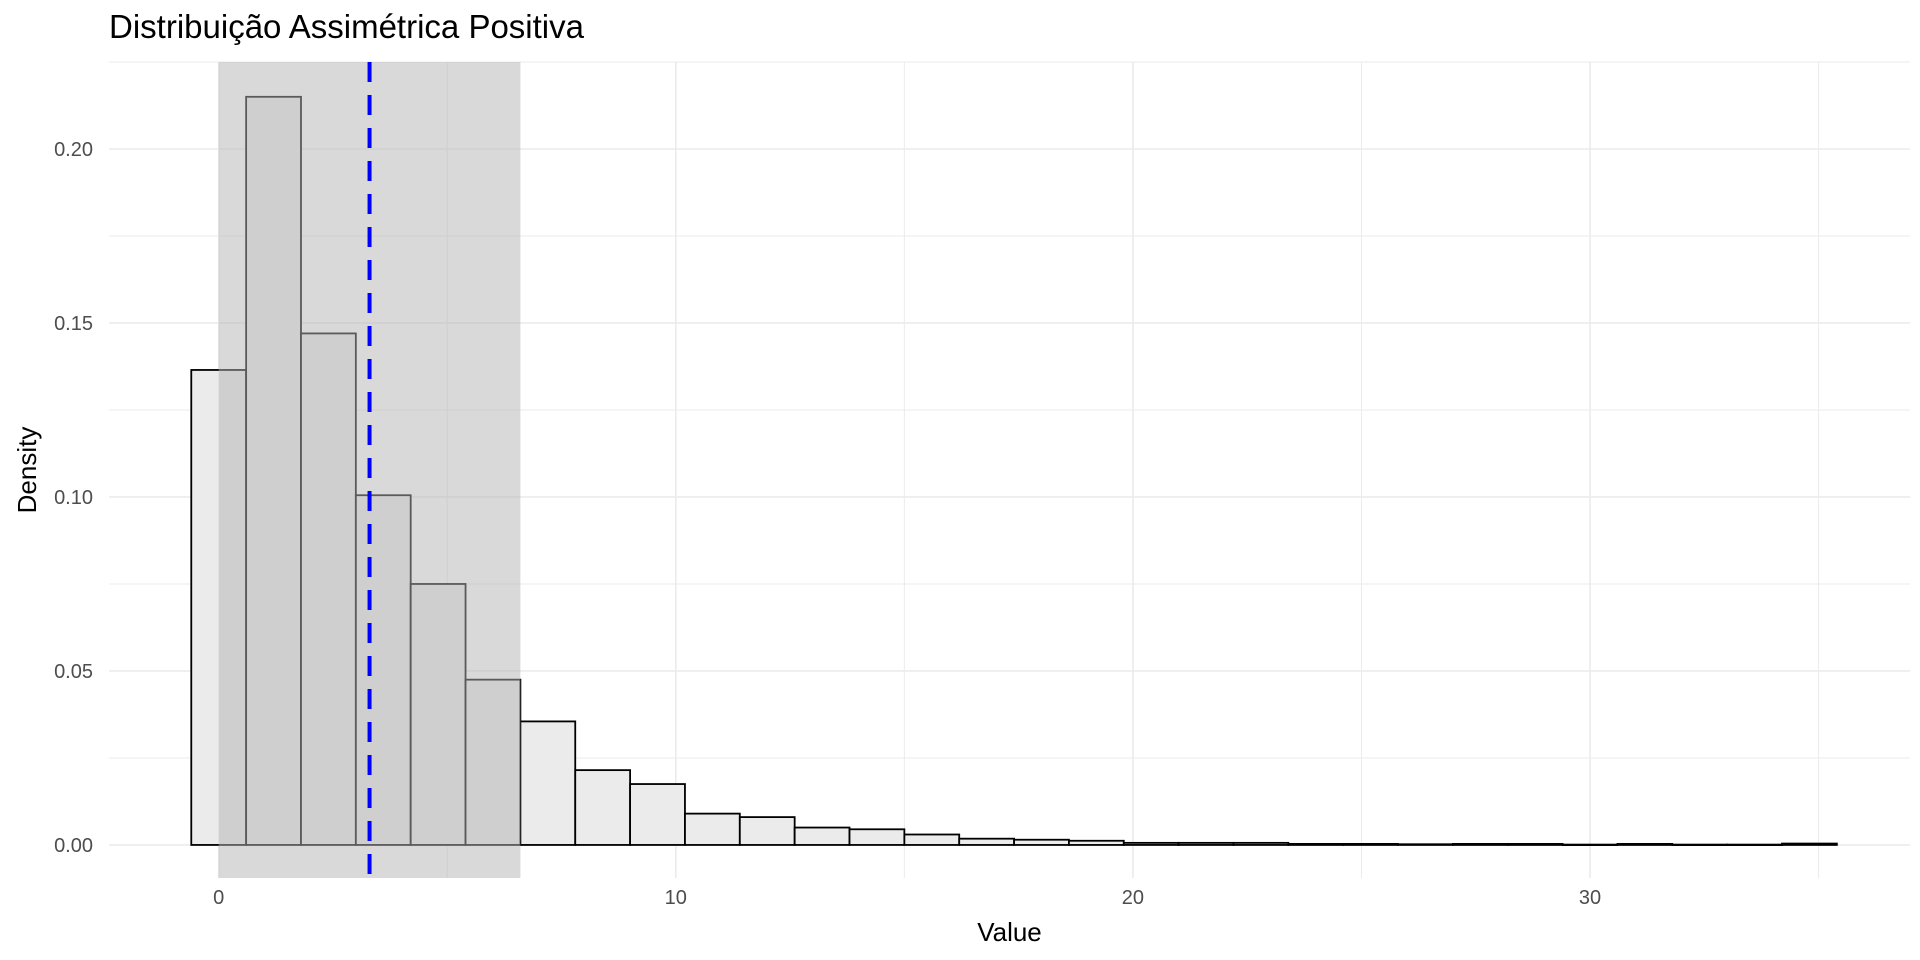  Describe the element at coordinates (27, 470) in the screenshot. I see `y-axis-title: Density` at that location.